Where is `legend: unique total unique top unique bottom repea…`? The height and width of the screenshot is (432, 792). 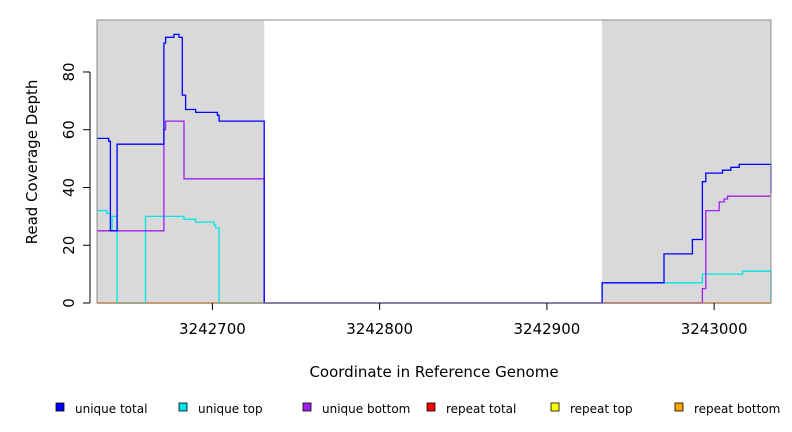 legend: unique total unique top unique bottom repea… is located at coordinates (417, 409).